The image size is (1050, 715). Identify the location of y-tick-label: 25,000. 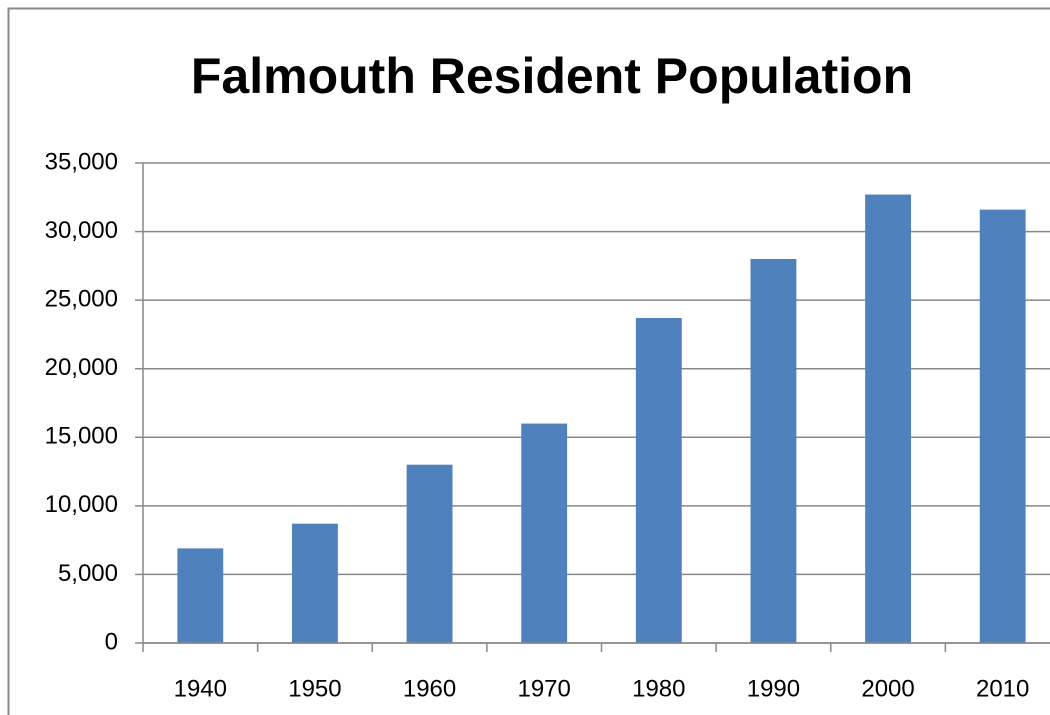
(81, 298).